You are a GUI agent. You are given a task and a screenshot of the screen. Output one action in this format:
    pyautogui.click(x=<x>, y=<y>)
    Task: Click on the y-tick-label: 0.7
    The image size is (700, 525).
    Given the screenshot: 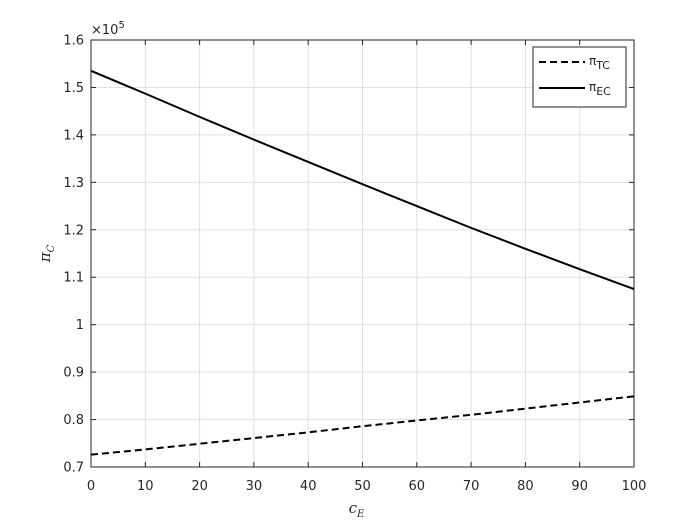 What is the action you would take?
    pyautogui.click(x=73, y=468)
    